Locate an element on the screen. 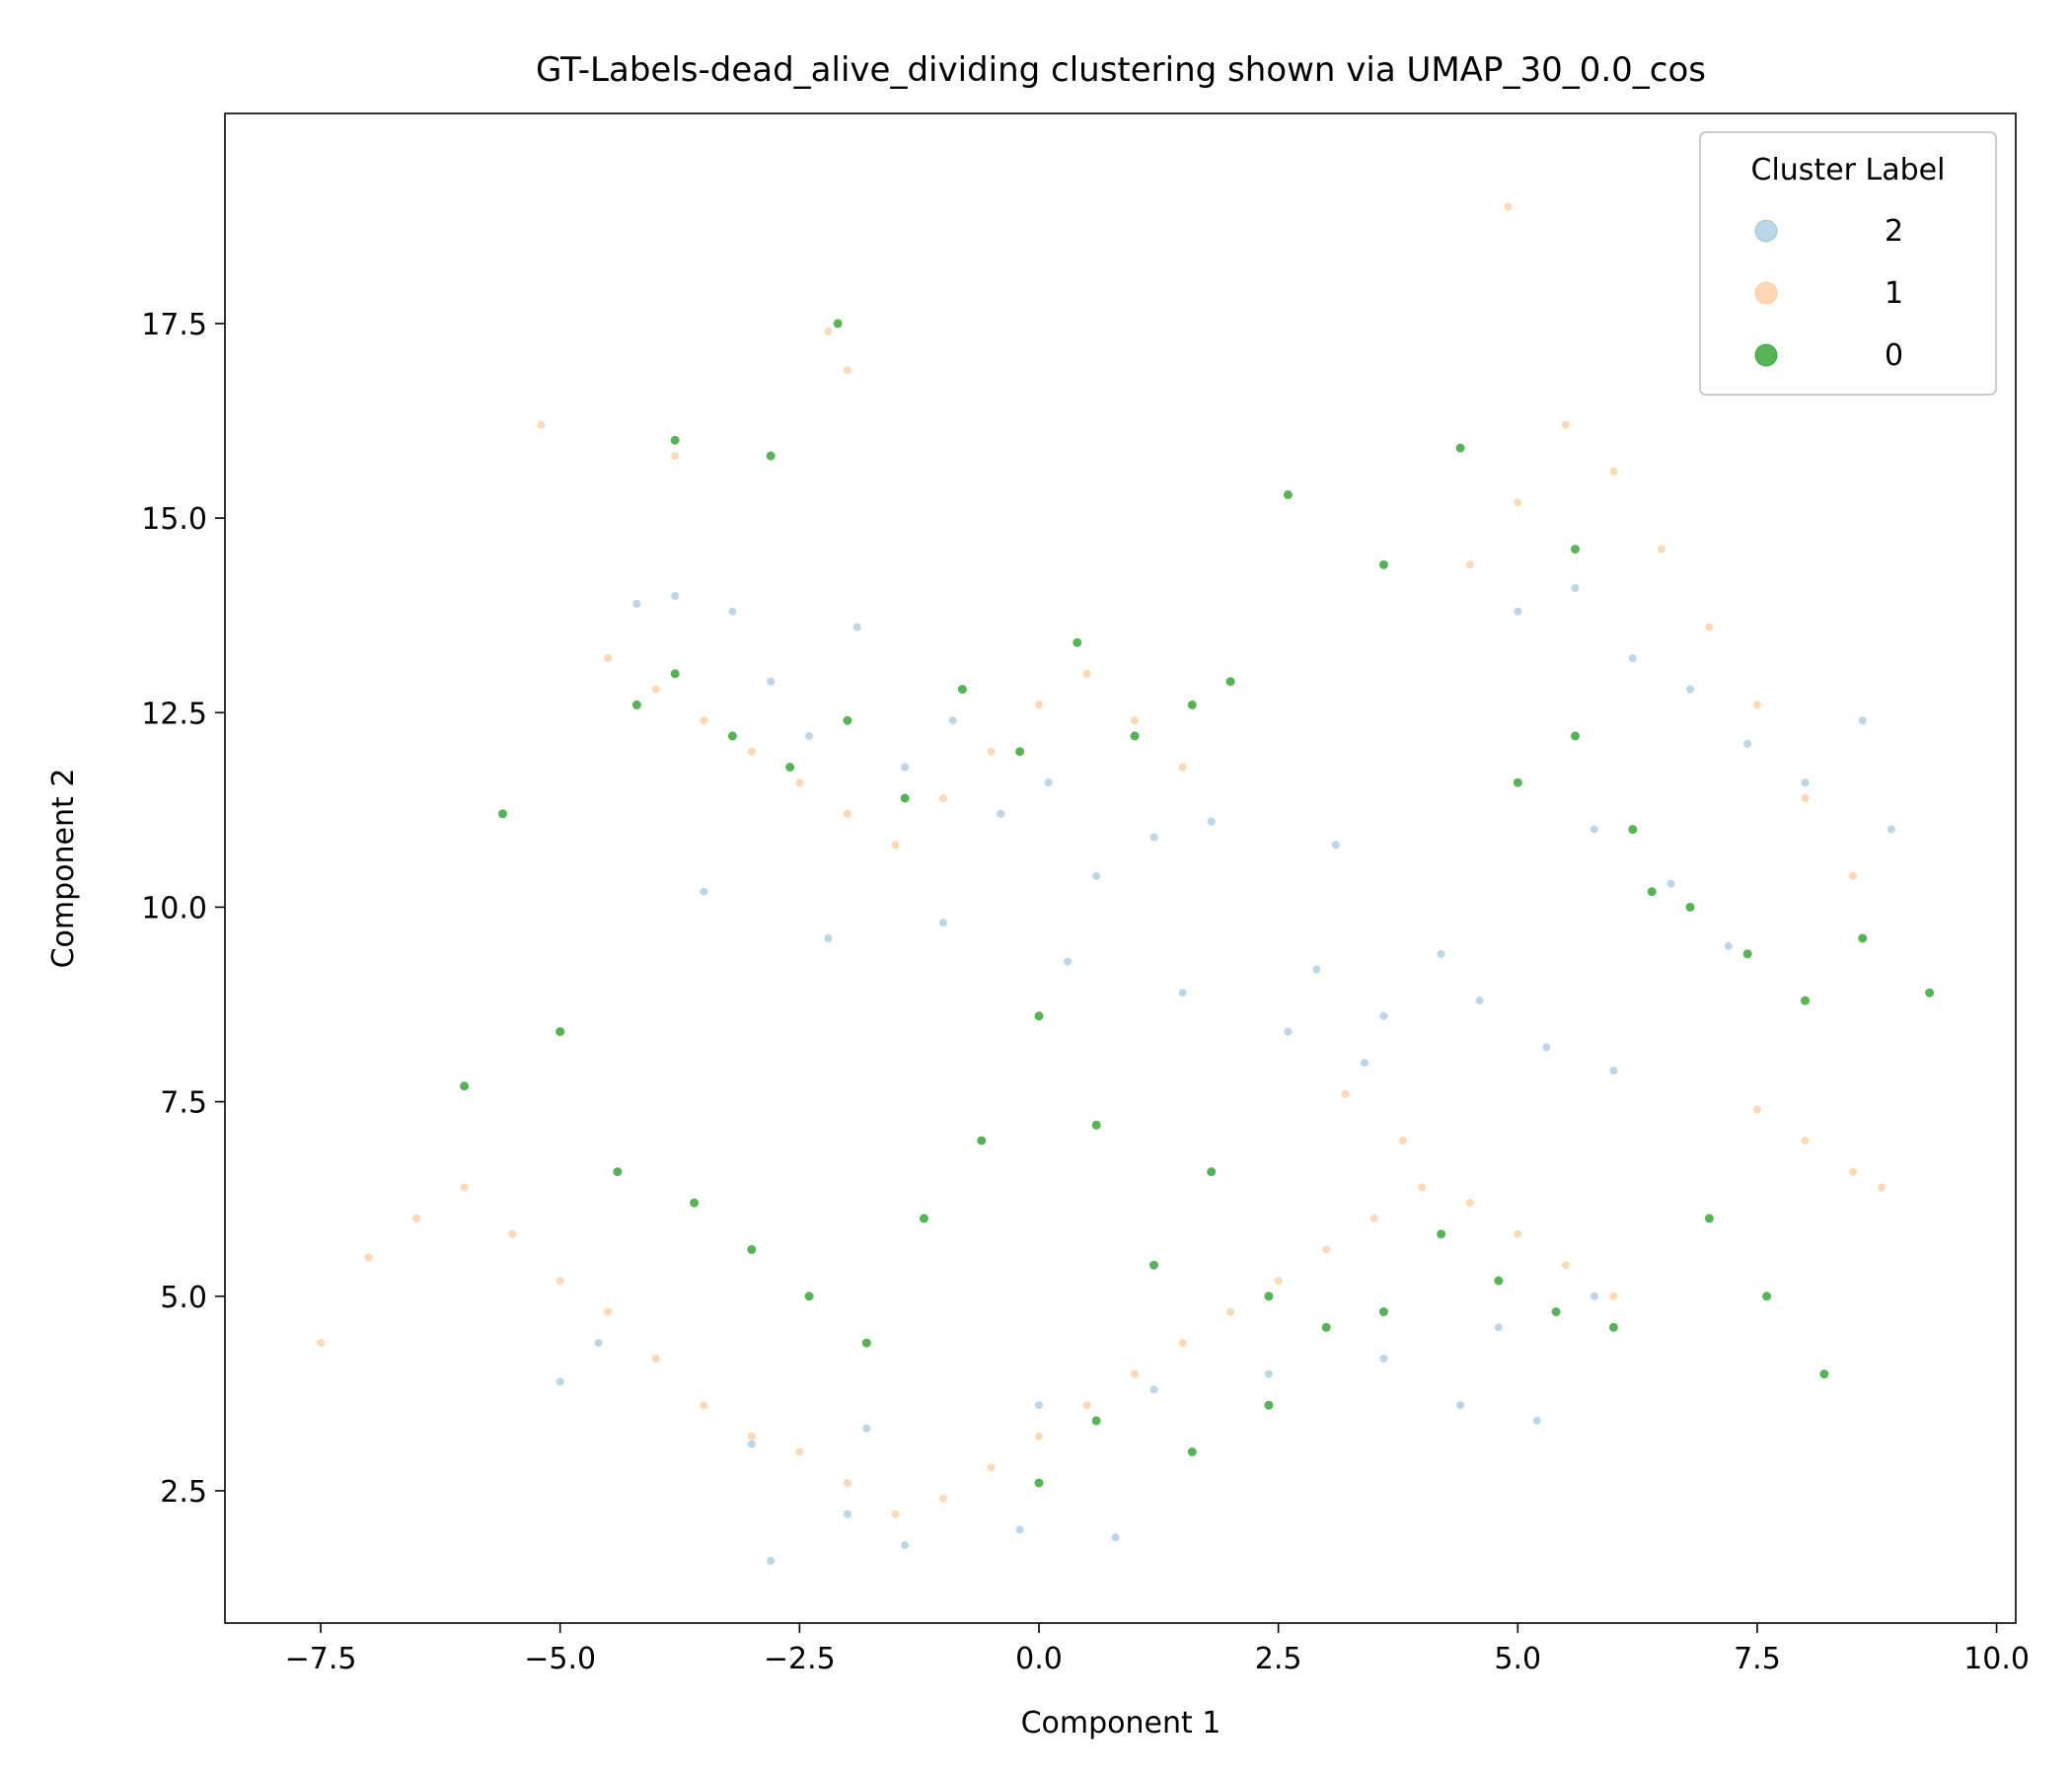 This screenshot has height=1776, width=2072. x-tick-label: −5.0 is located at coordinates (560, 1659).